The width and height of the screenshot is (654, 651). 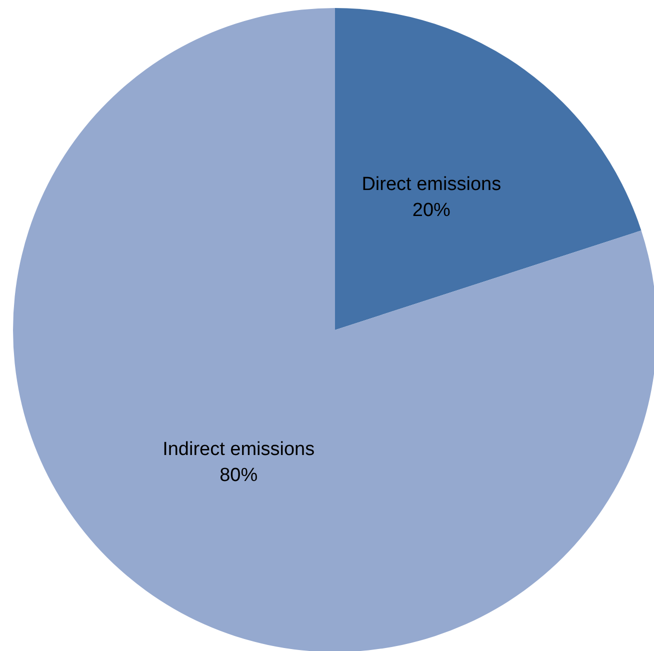 I want to click on slice-label: Indirect emissions, so click(x=238, y=449).